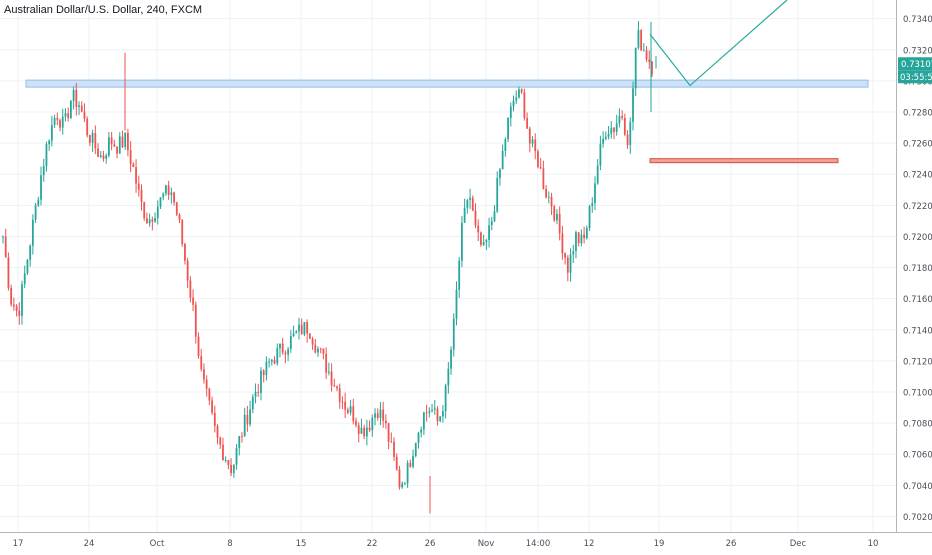 The width and height of the screenshot is (932, 555). I want to click on zones, so click(447, 121).